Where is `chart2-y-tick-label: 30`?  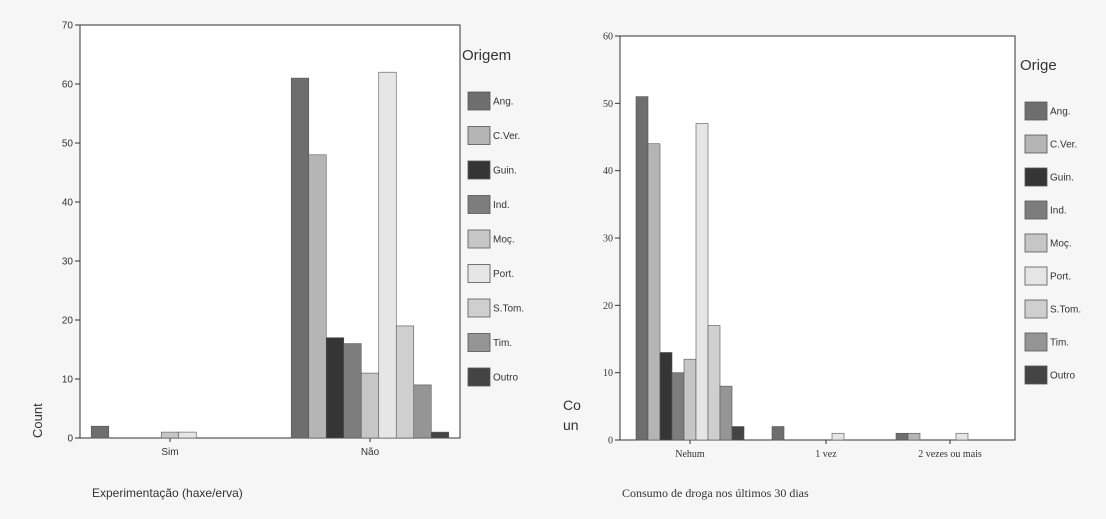 chart2-y-tick-label: 30 is located at coordinates (608, 239).